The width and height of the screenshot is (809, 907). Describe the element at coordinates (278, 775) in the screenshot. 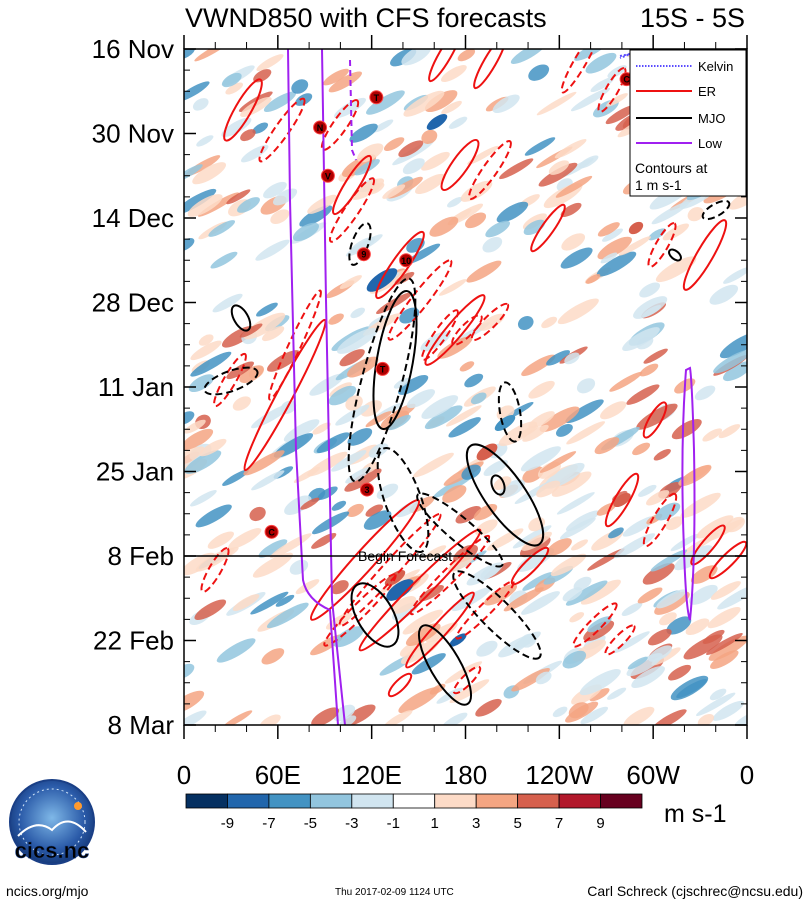

I see `x-tick-label: 60E` at that location.